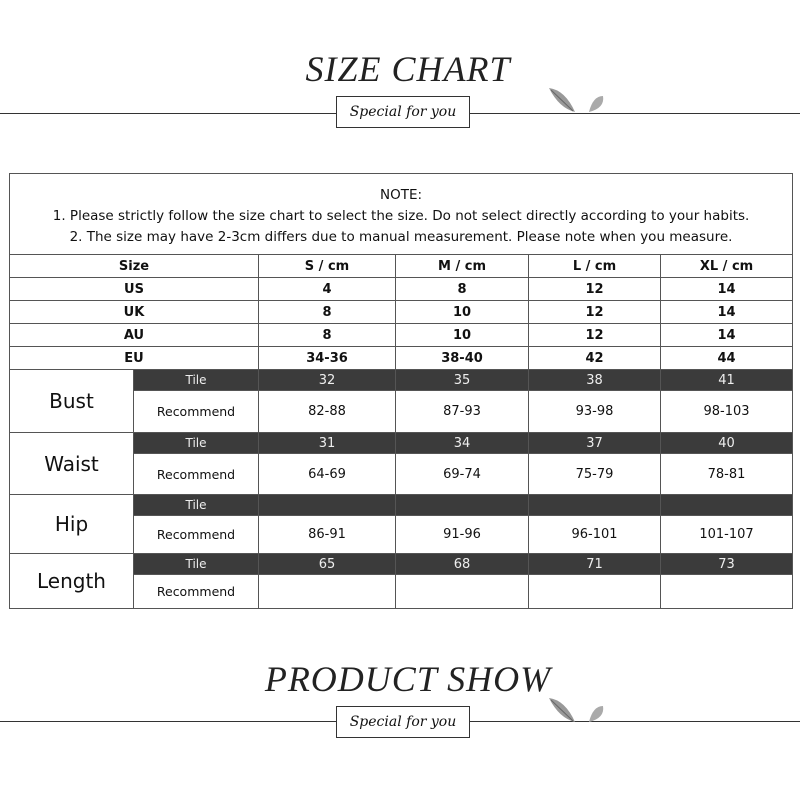  I want to click on measurement-label: Length, so click(71, 581).